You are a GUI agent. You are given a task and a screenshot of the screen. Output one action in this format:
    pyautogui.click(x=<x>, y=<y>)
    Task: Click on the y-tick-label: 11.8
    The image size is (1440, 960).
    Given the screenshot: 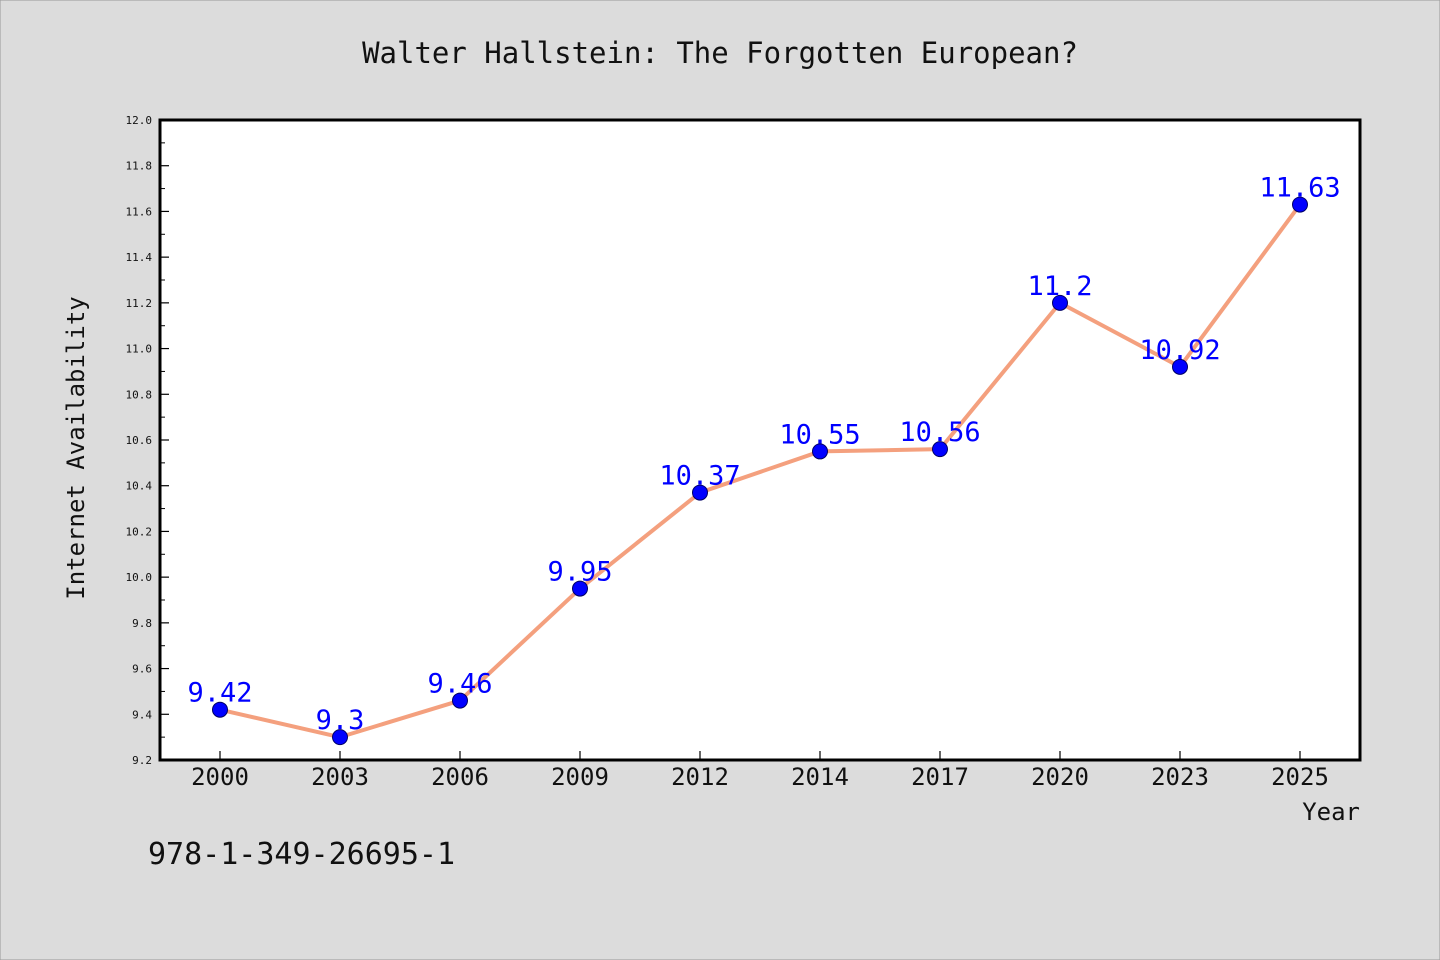 What is the action you would take?
    pyautogui.click(x=139, y=166)
    